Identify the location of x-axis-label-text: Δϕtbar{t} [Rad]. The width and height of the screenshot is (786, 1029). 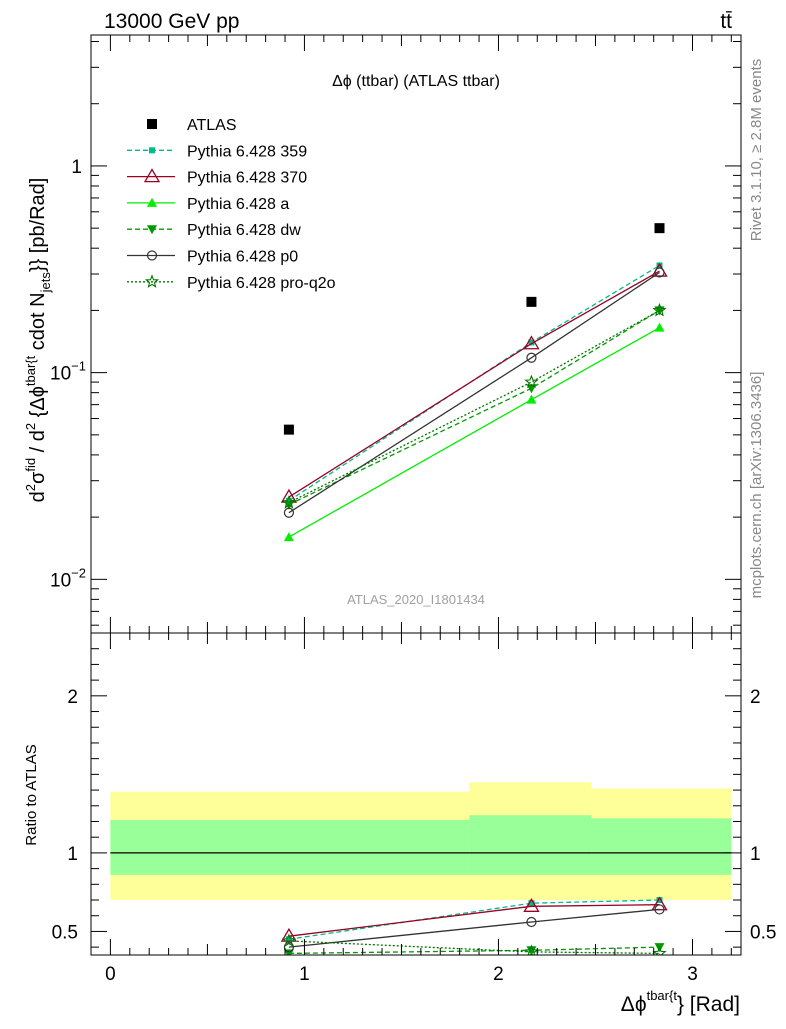
(680, 1002).